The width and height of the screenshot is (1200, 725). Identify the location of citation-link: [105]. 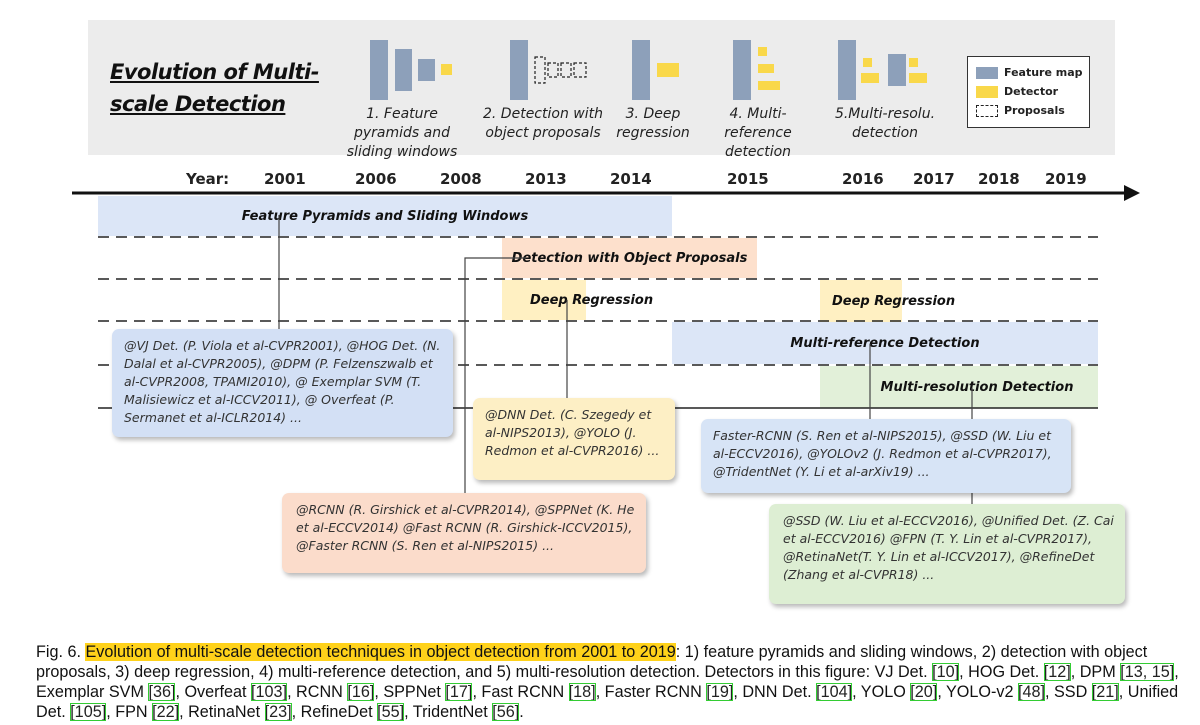
(88, 712).